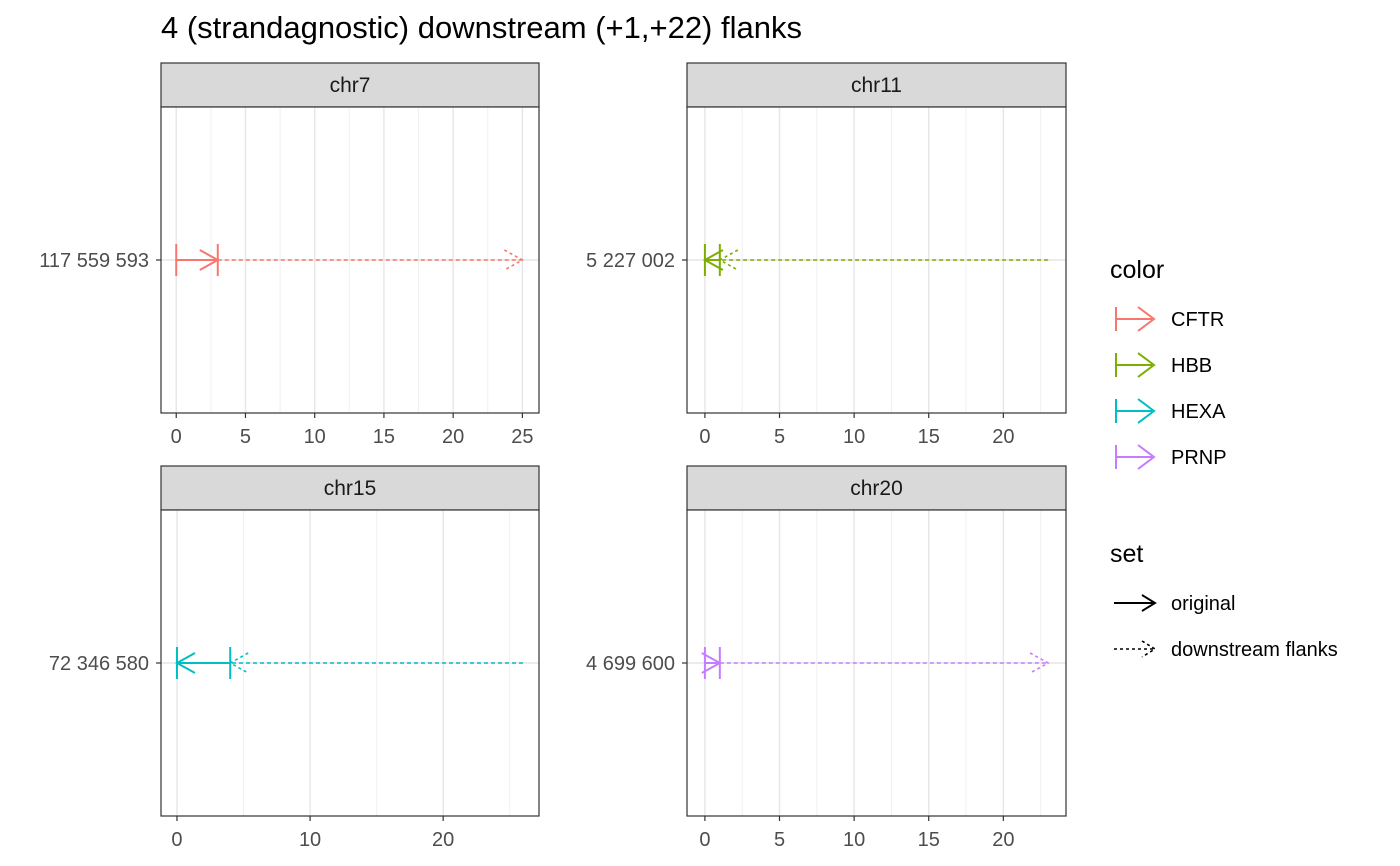 This screenshot has width=1400, height=866. What do you see at coordinates (371, 260) in the screenshot?
I see `segment-CFTR-flank` at bounding box center [371, 260].